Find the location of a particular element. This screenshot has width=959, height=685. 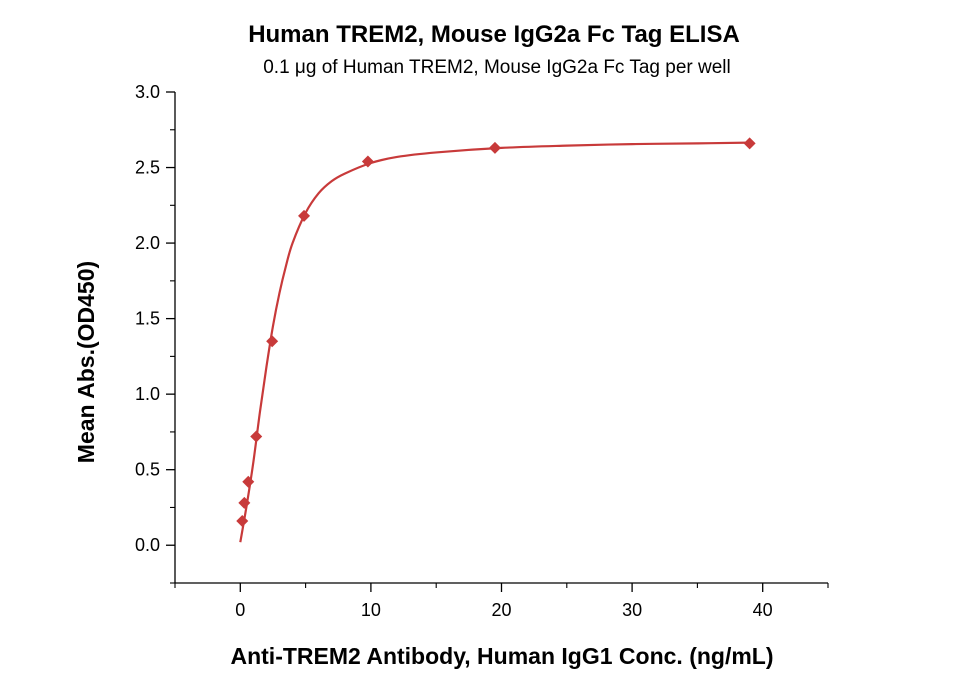

y-tick-label: 2.5 is located at coordinates (147, 168).